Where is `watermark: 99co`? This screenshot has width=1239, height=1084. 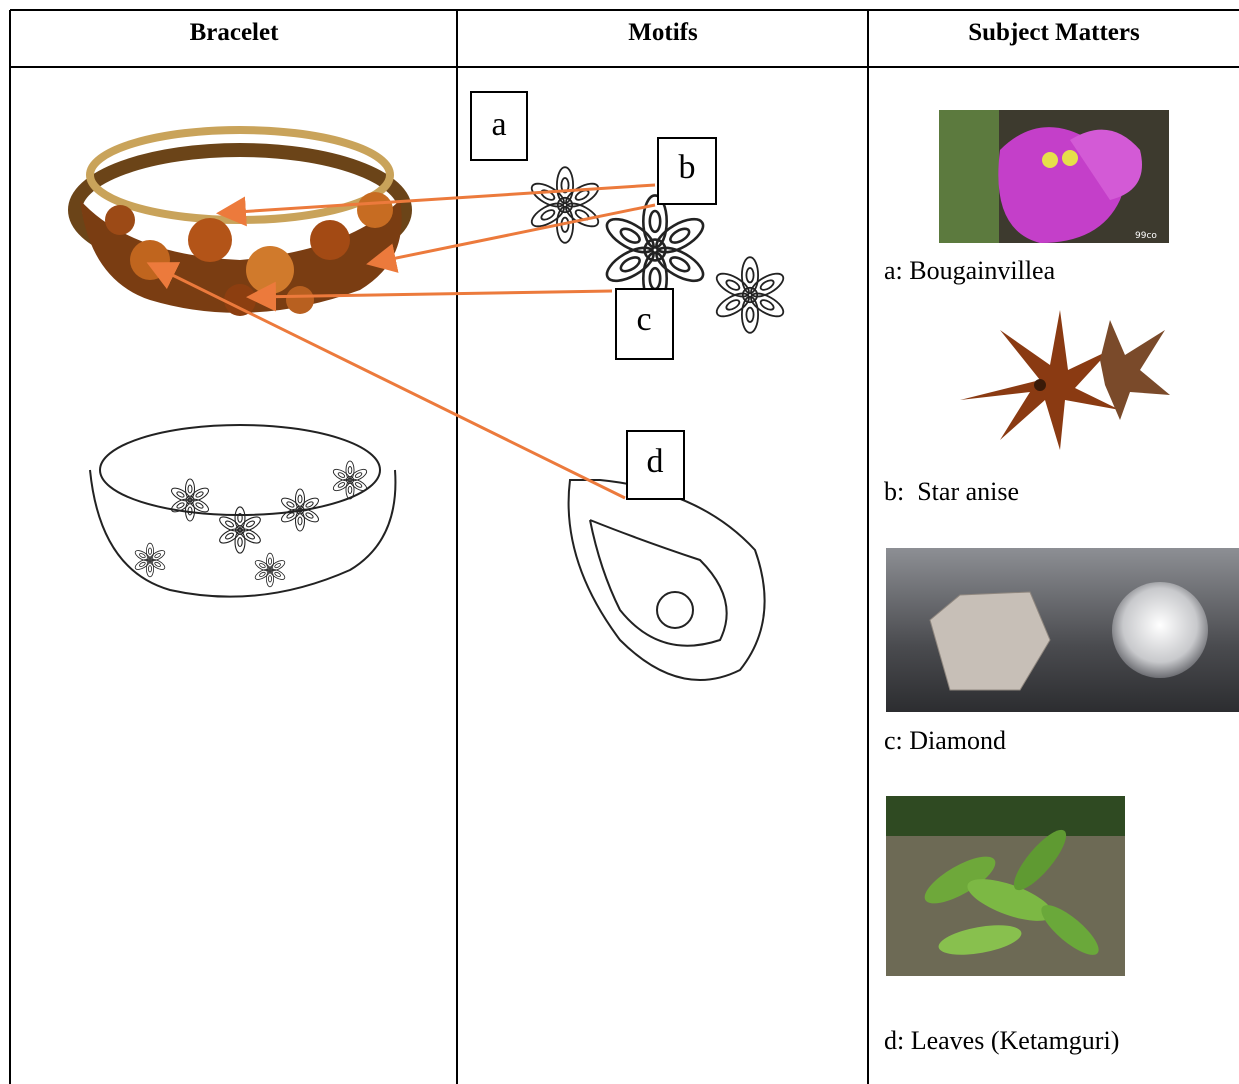
watermark: 99co is located at coordinates (1146, 236).